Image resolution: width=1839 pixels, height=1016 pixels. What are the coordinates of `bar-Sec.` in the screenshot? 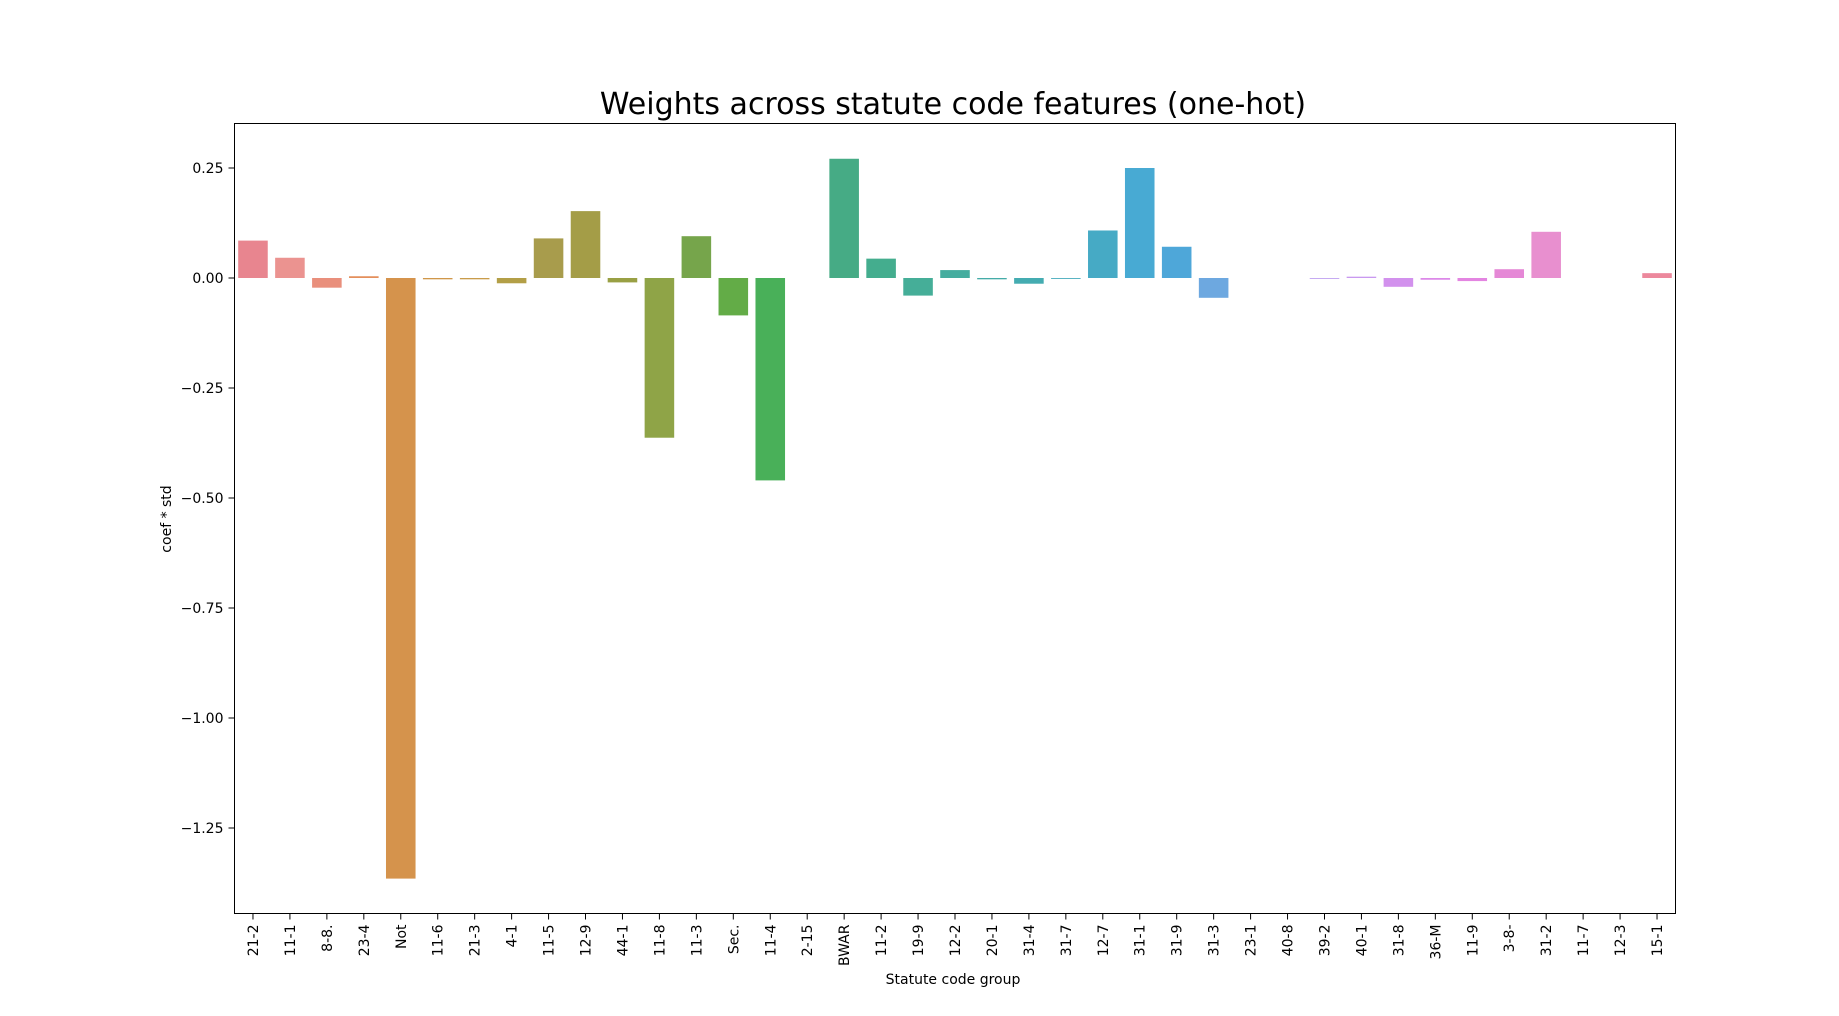 It's located at (733, 297).